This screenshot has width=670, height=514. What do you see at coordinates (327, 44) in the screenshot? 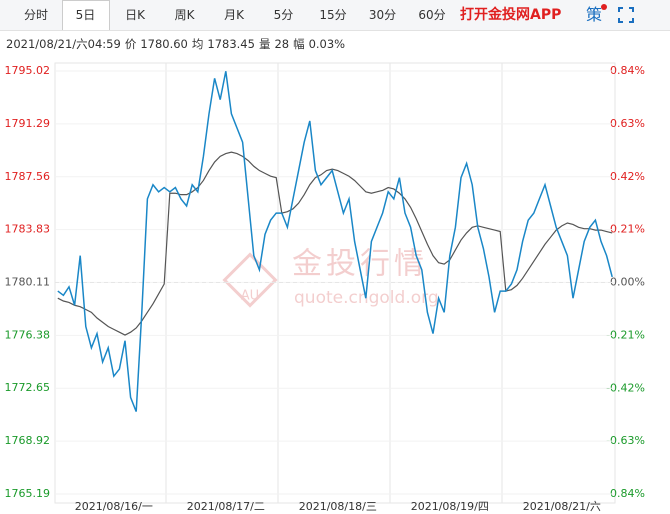
I see `info-item: 0.03%` at bounding box center [327, 44].